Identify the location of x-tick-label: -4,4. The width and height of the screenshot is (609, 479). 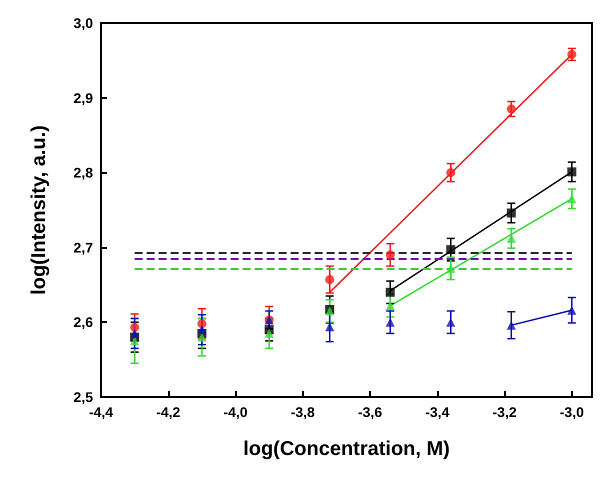
(101, 412).